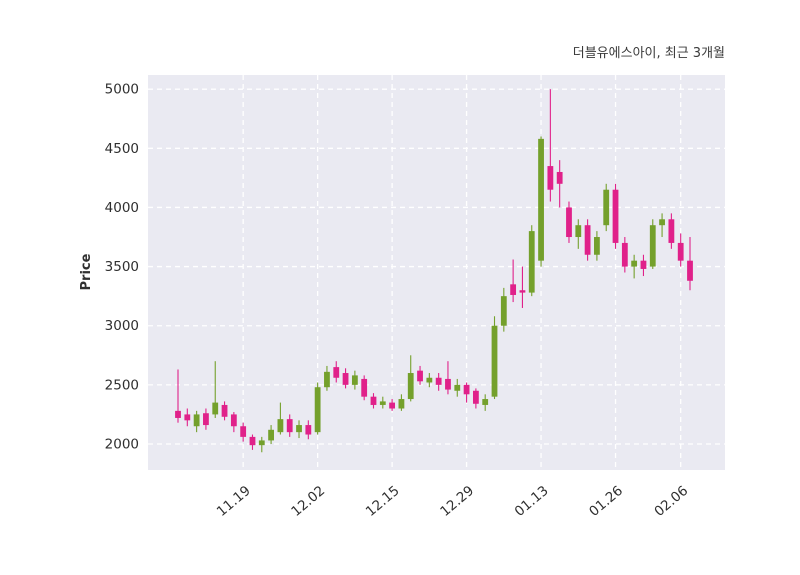 Image resolution: width=800 pixels, height=575 pixels. Describe the element at coordinates (234, 501) in the screenshot. I see `x-tick-label: 11.19` at that location.